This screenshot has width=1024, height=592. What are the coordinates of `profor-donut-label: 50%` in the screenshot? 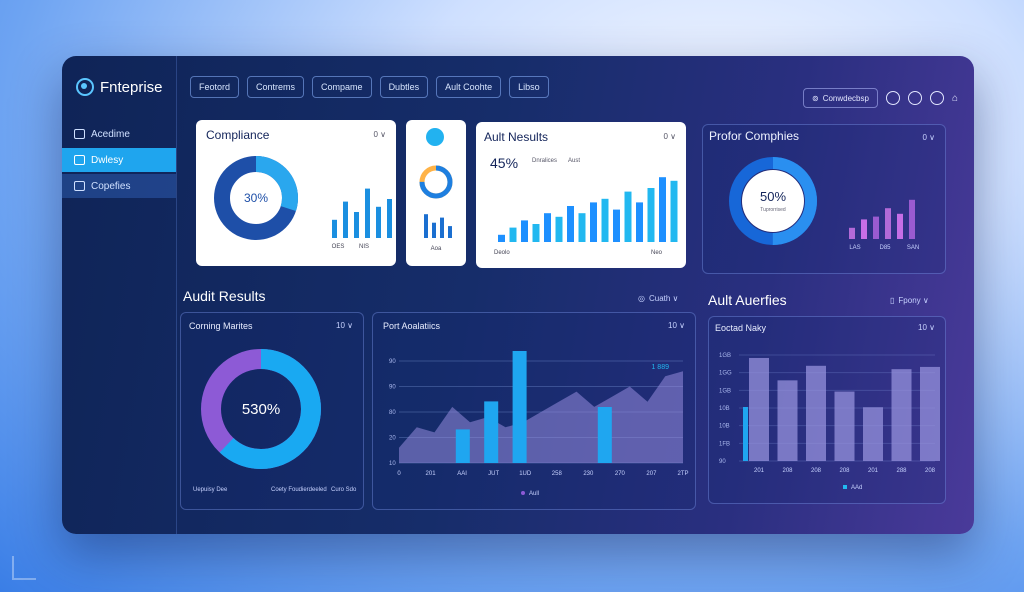 It's located at (773, 196).